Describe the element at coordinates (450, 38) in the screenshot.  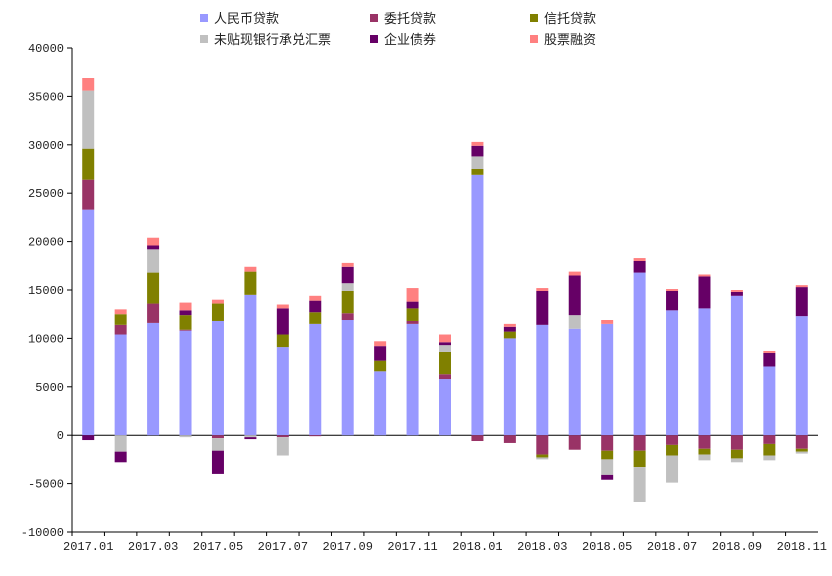
I see `legend-item: 企业债券` at that location.